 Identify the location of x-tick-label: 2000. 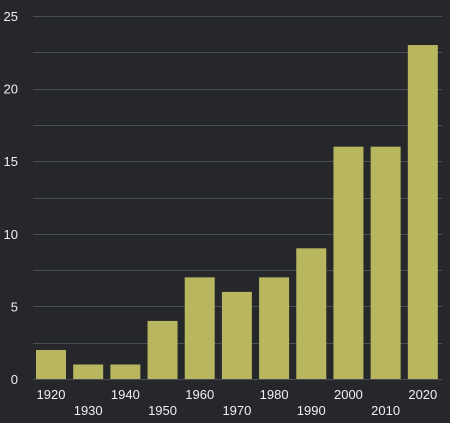
(348, 394).